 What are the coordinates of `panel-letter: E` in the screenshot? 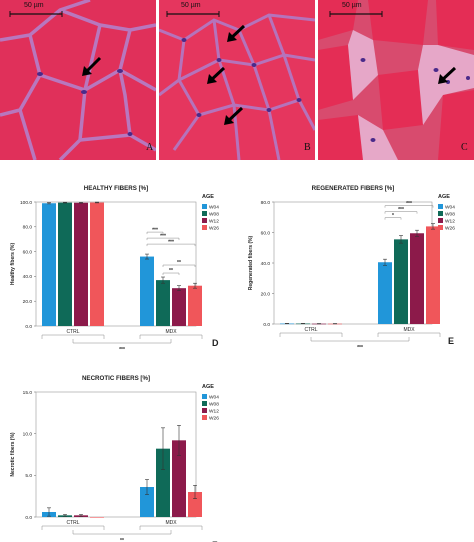 It's located at (451, 341).